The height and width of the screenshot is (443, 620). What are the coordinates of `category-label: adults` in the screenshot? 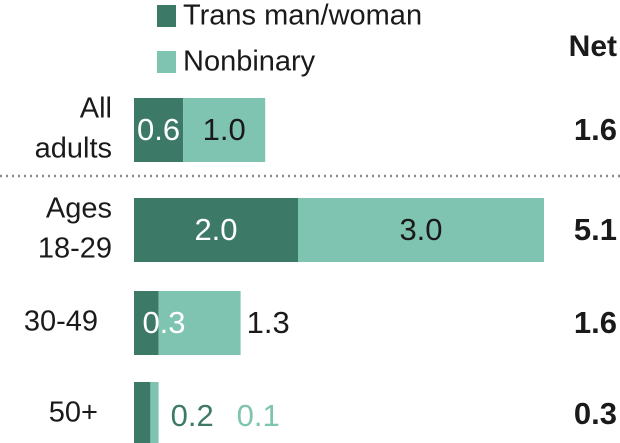 It's located at (73, 149).